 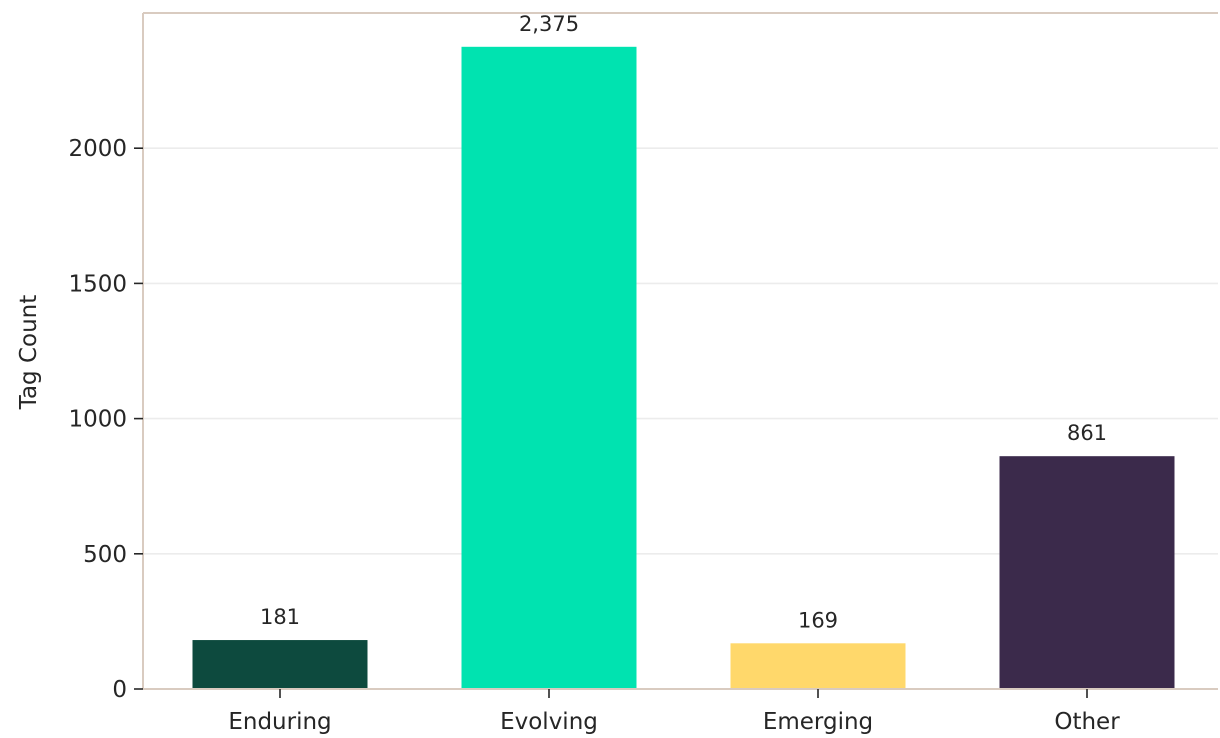 What do you see at coordinates (549, 368) in the screenshot?
I see `bar-evolving` at bounding box center [549, 368].